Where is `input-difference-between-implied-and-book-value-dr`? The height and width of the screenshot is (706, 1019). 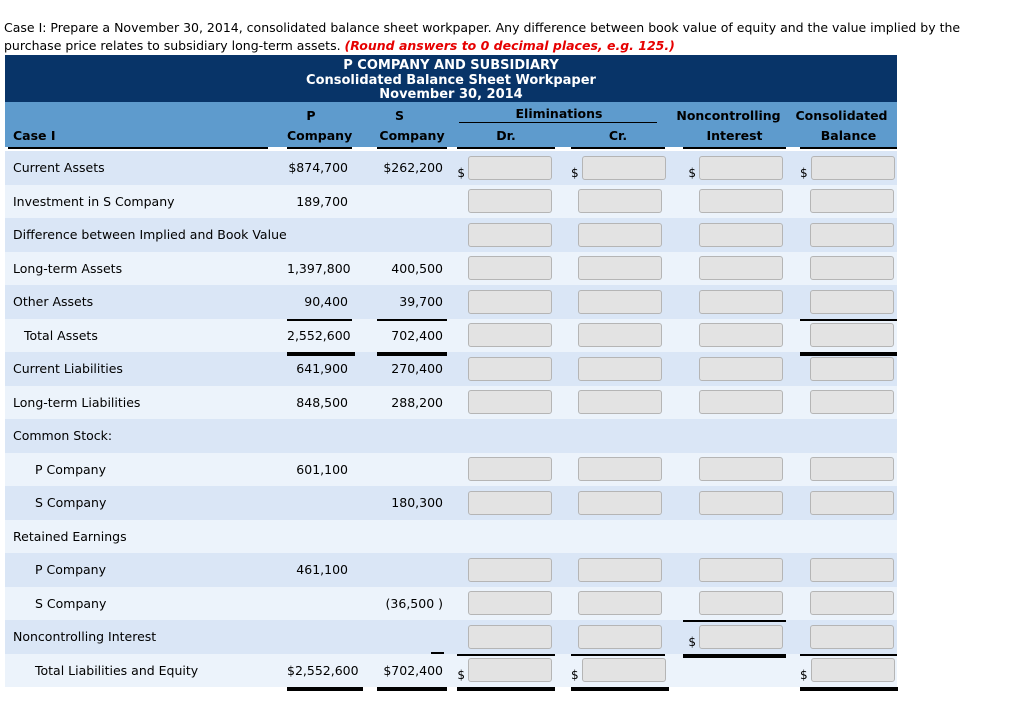
input-difference-between-implied-and-book-value-dr is located at coordinates (510, 234).